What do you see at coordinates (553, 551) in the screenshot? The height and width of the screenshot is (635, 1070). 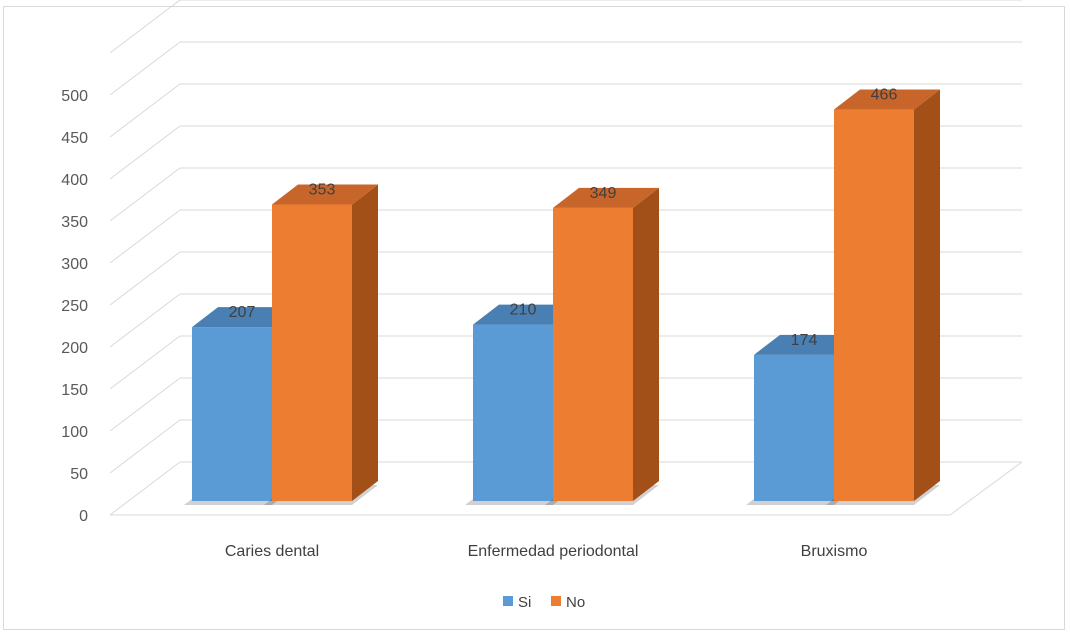 I see `x-tick-label: Enfermedad periodontal` at bounding box center [553, 551].